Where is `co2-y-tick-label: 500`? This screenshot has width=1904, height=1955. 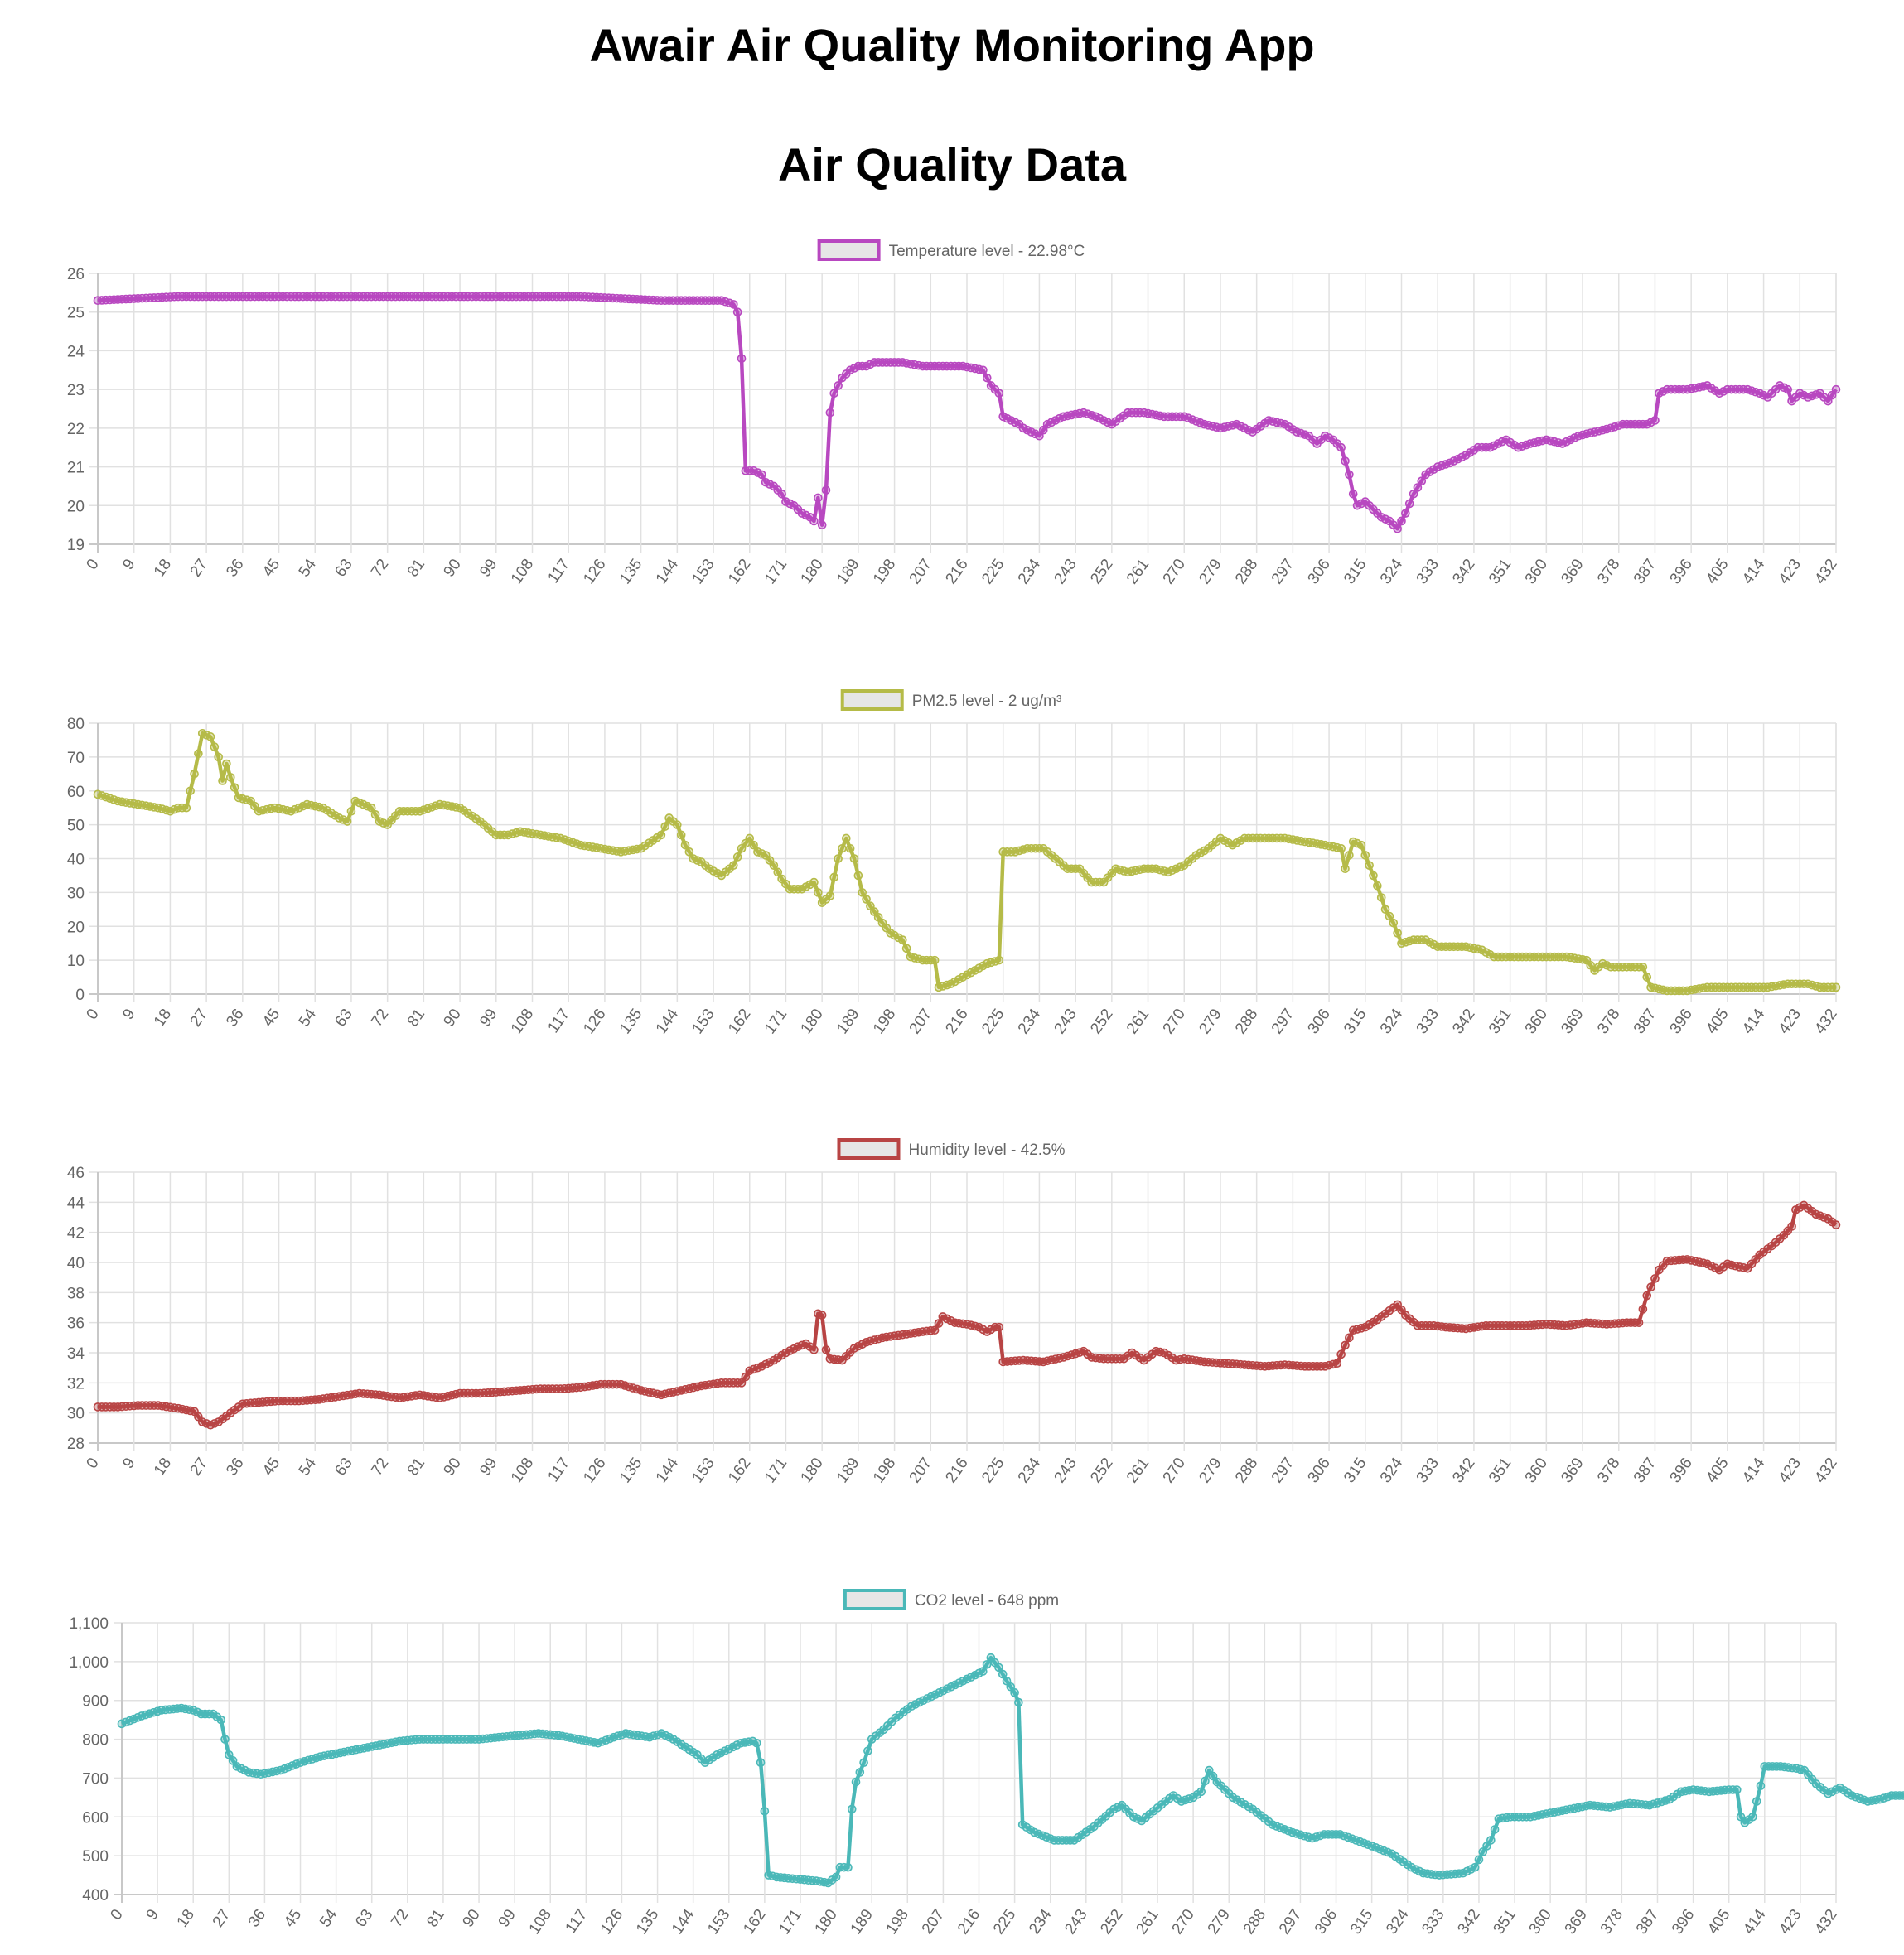 co2-y-tick-label: 500 is located at coordinates (95, 1857).